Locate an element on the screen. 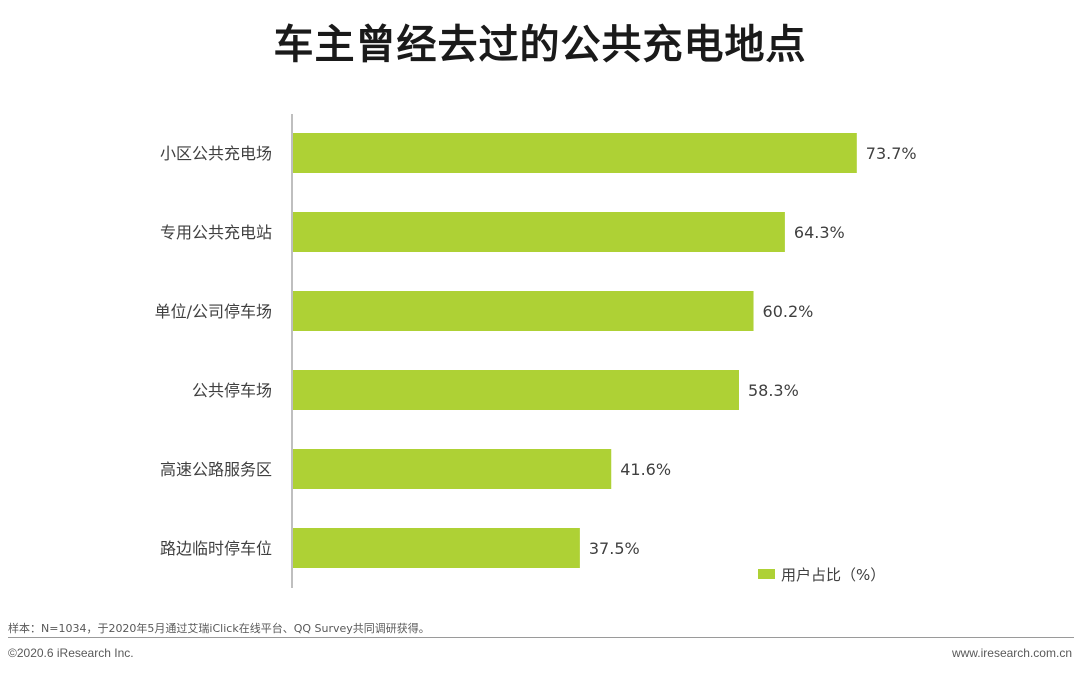 The height and width of the screenshot is (673, 1080). legend-label: 用户占比（%） is located at coordinates (833, 575).